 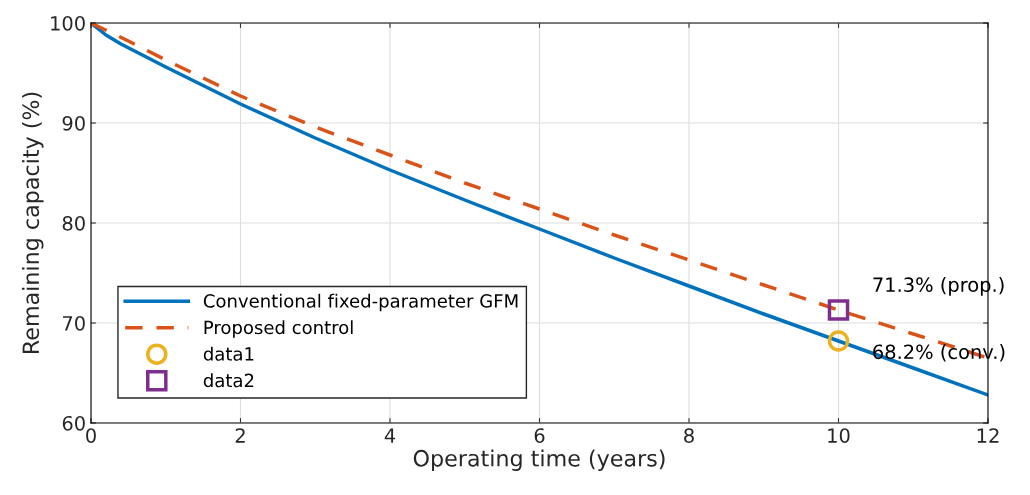 I want to click on y-tick-label: 100, so click(x=68, y=23).